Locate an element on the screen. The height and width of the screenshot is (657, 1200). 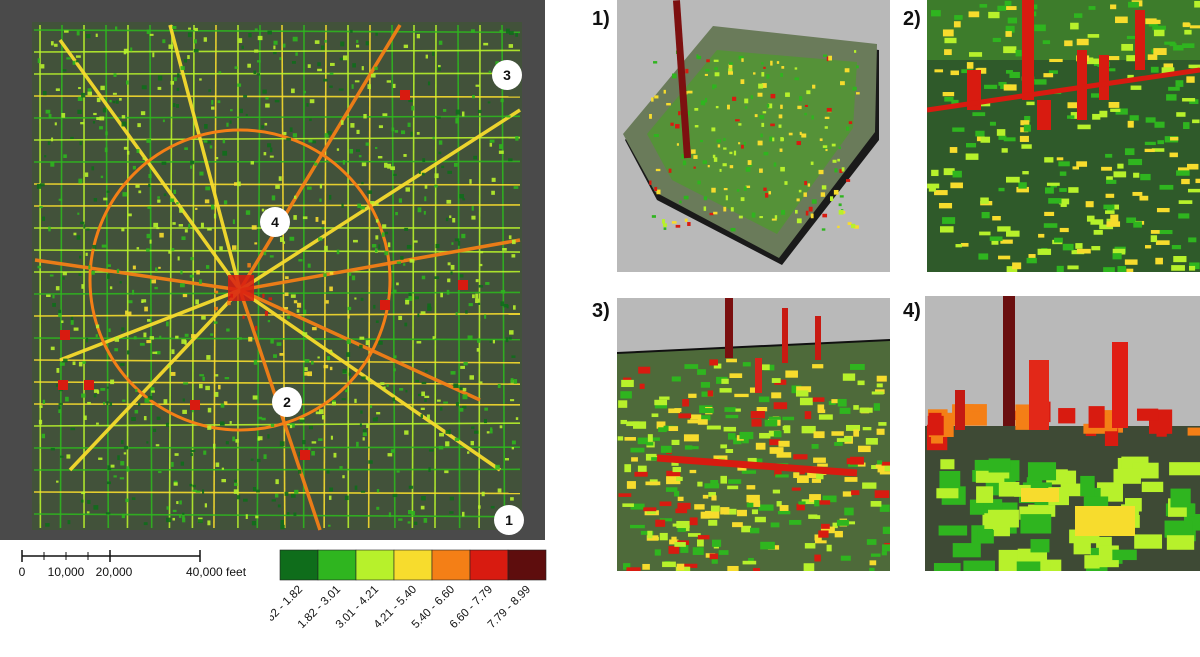
view-label-4: 4) is located at coordinates (912, 311).